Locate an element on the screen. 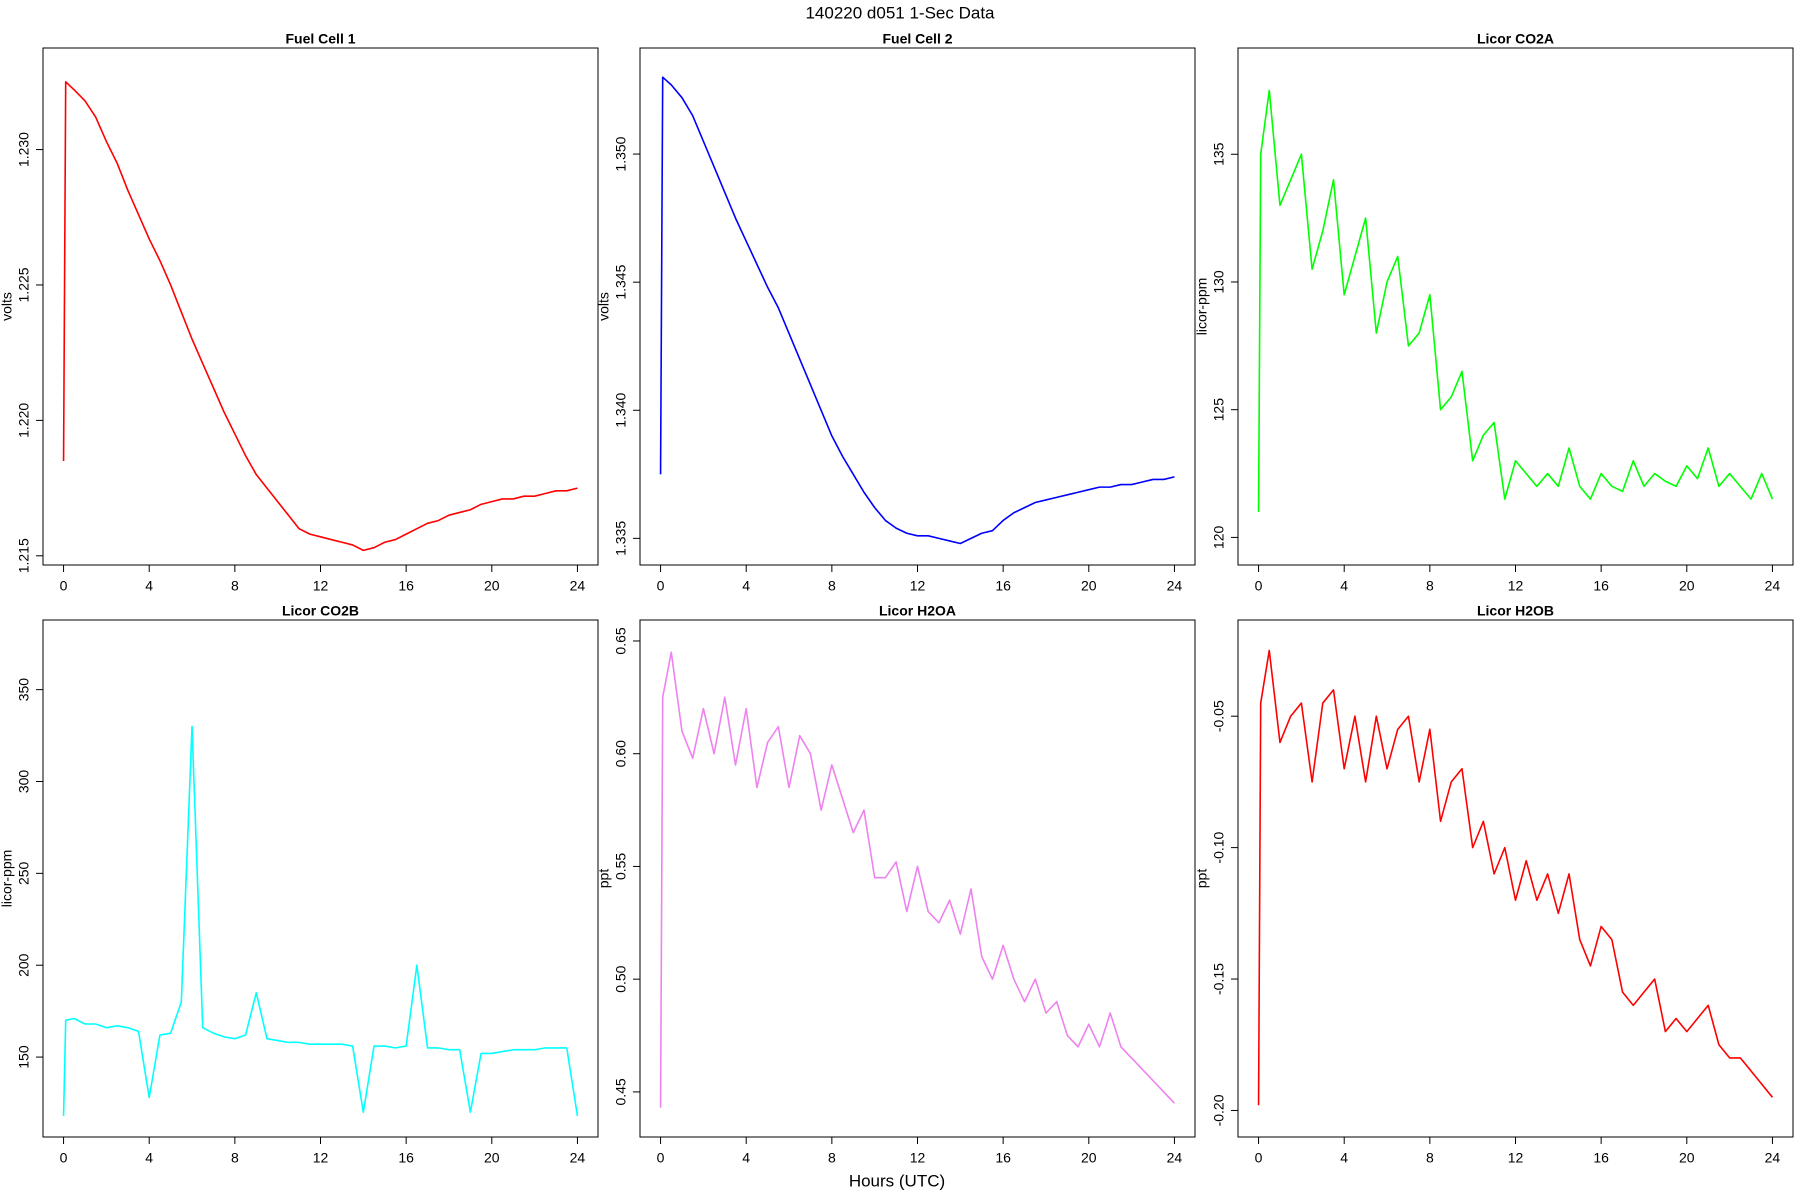 The height and width of the screenshot is (1200, 1800). y-tick-label: 200 is located at coordinates (24, 965).